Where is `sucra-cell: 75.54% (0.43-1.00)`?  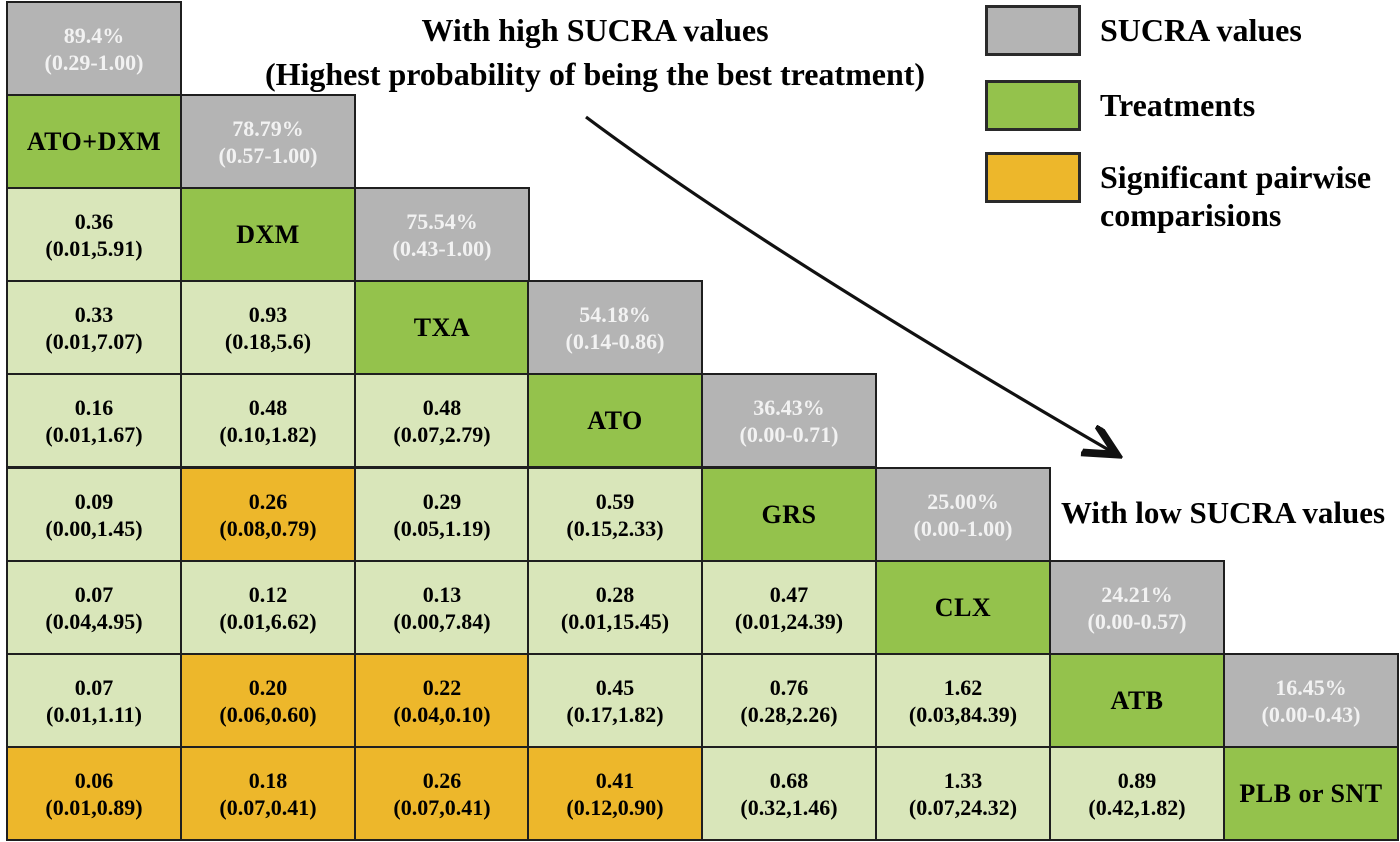 sucra-cell: 75.54% (0.43-1.00) is located at coordinates (442, 234).